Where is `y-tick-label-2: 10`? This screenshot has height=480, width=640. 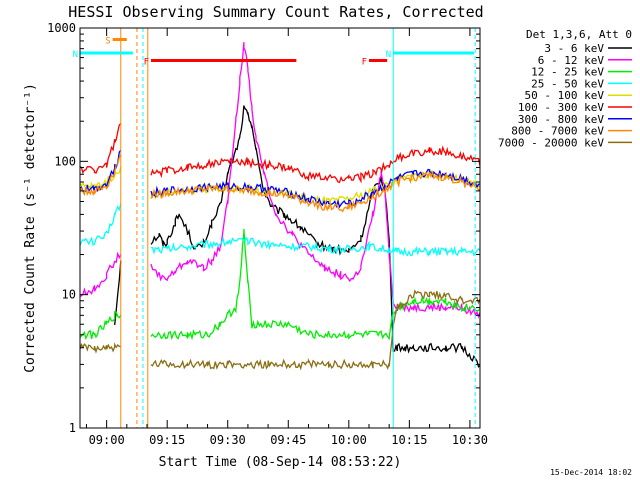
y-tick-label-2: 10 is located at coordinates (69, 295).